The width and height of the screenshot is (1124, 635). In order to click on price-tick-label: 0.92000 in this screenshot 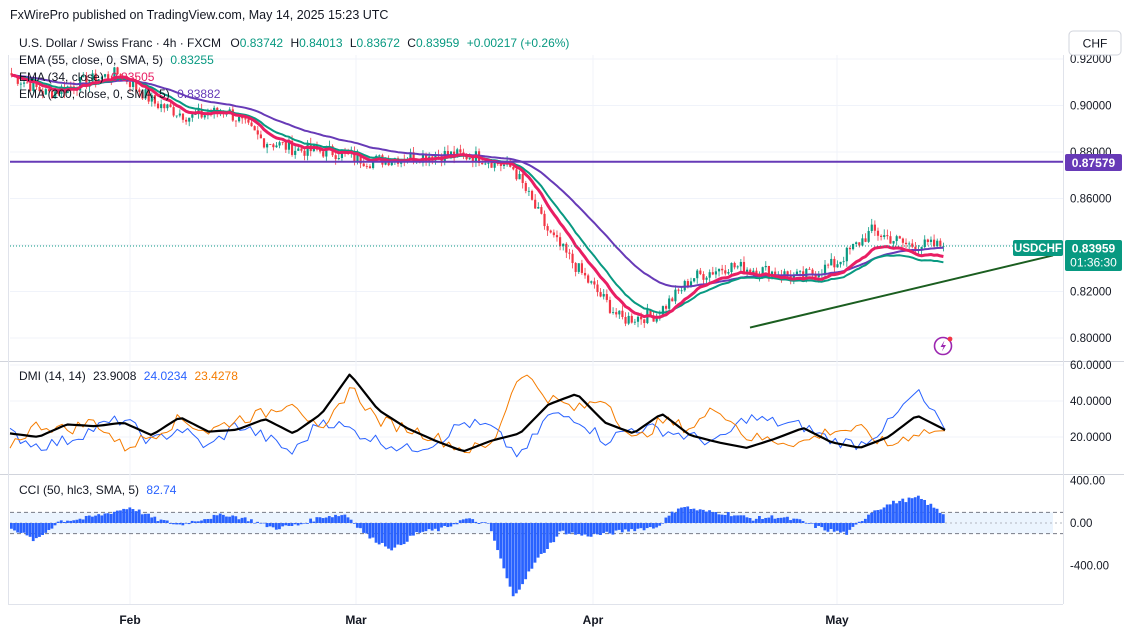, I will do `click(1091, 60)`.